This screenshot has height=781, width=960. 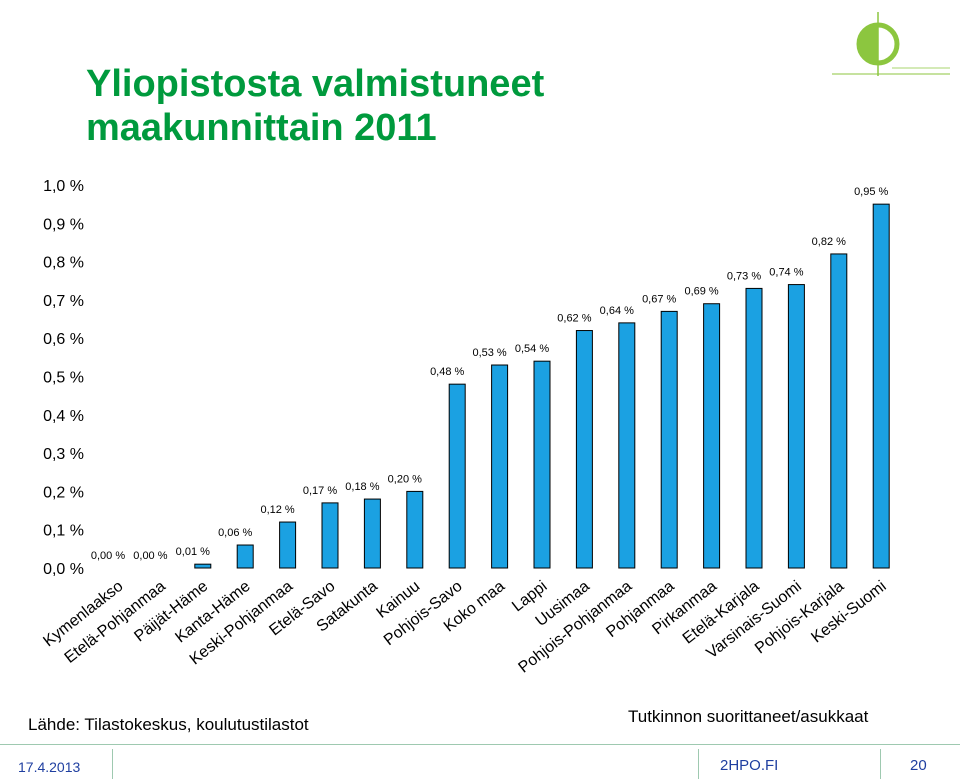 I want to click on bar-pohjois-savo, so click(x=457, y=476).